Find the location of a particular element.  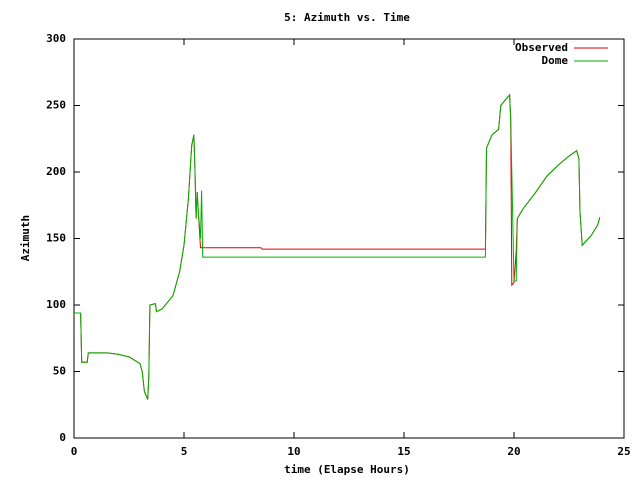

y-axis-label: Azimuth is located at coordinates (25, 238).